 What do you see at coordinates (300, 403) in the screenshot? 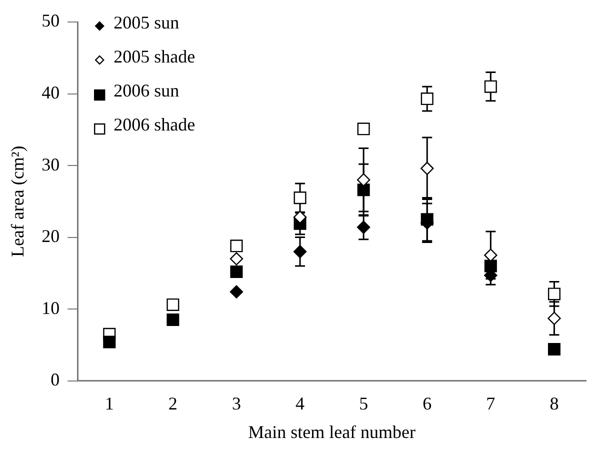
I see `x-tick-label: 4` at bounding box center [300, 403].